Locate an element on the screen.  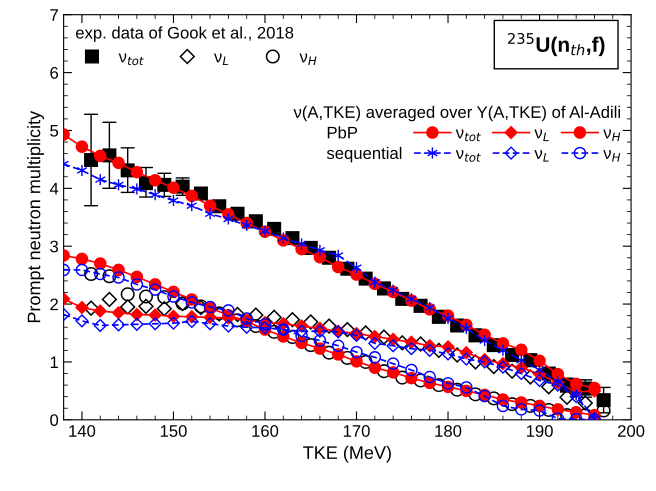
x-tick-label: 200 is located at coordinates (631, 431).